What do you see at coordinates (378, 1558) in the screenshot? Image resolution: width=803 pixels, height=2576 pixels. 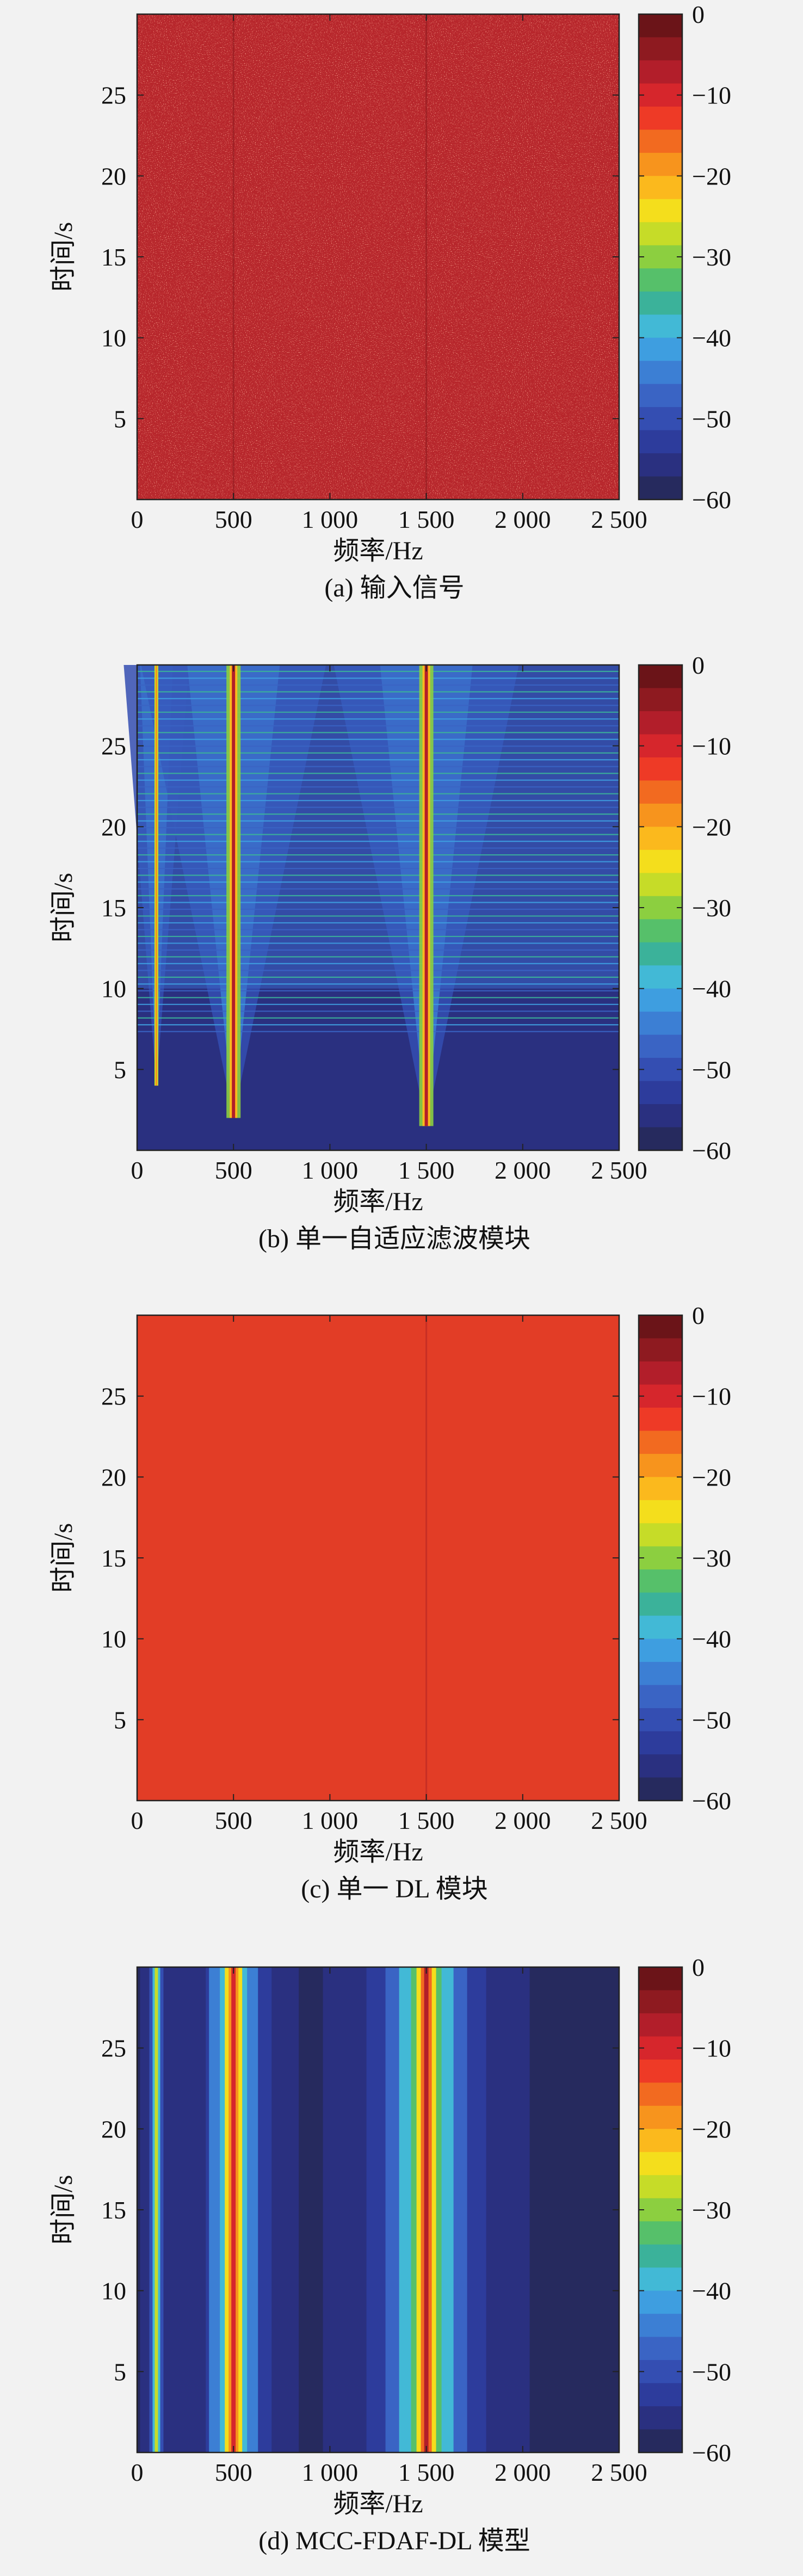 I see `heatmap-background` at bounding box center [378, 1558].